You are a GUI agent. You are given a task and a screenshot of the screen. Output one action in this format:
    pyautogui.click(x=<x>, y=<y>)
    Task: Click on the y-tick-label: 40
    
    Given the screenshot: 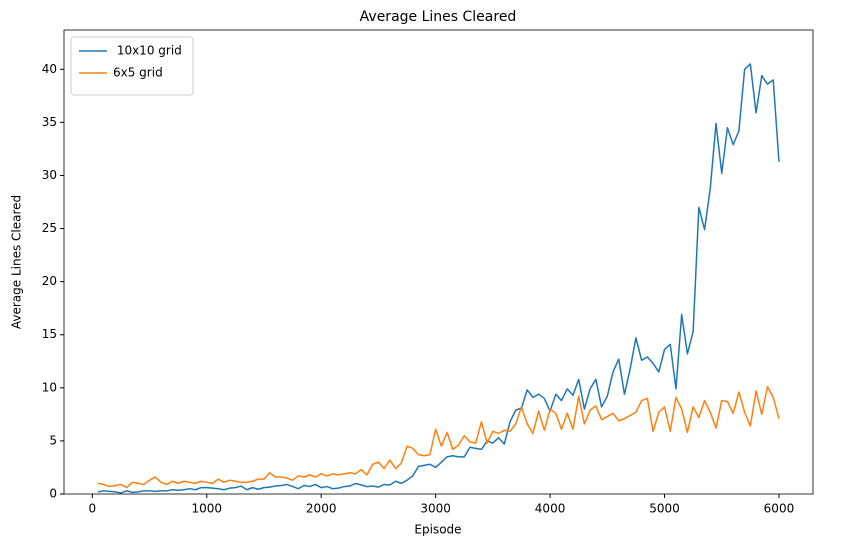 What is the action you would take?
    pyautogui.click(x=49, y=69)
    